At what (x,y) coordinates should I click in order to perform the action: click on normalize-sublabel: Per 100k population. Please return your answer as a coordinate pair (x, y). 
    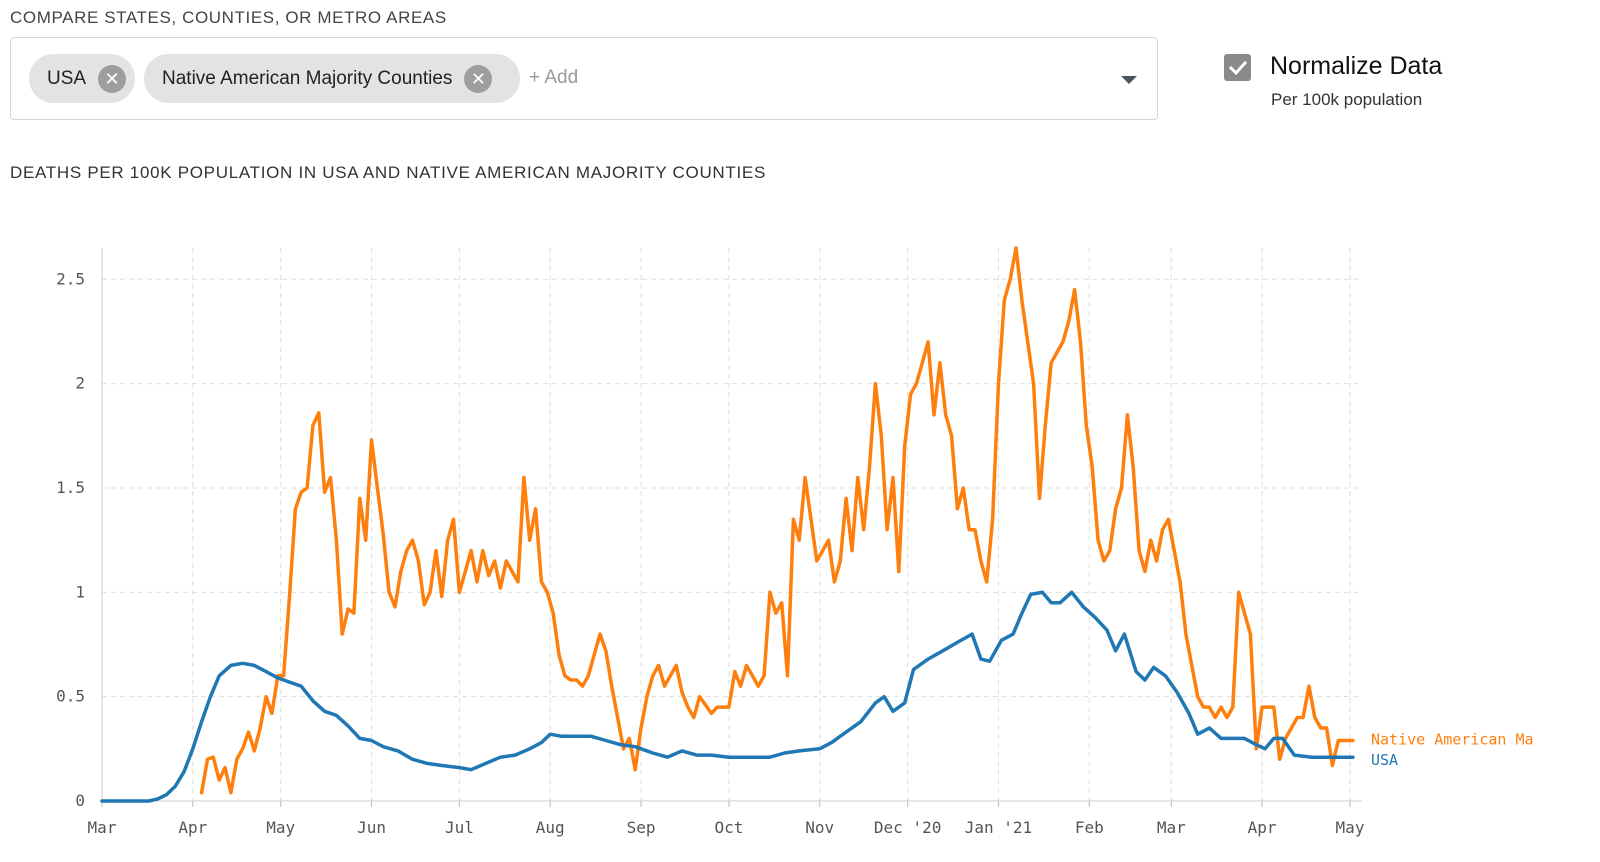
    Looking at the image, I should click on (1347, 99).